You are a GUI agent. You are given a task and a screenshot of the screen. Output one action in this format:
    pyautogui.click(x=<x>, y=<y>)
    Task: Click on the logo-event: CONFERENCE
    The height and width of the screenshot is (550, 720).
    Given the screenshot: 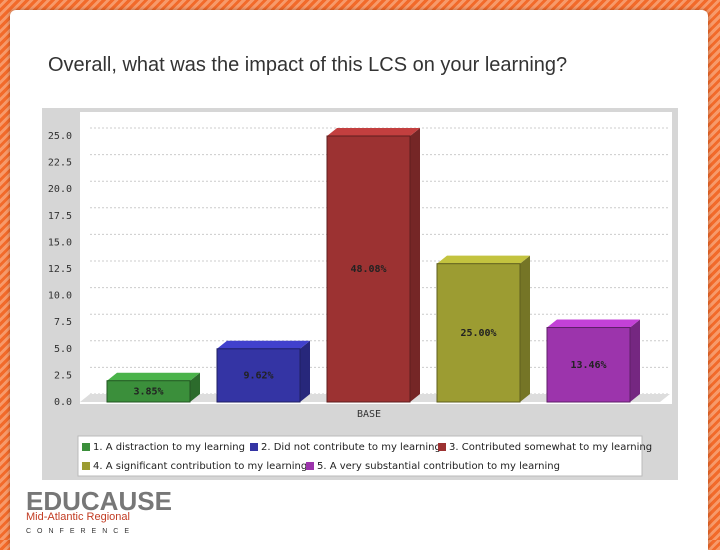 What is the action you would take?
    pyautogui.click(x=80, y=531)
    